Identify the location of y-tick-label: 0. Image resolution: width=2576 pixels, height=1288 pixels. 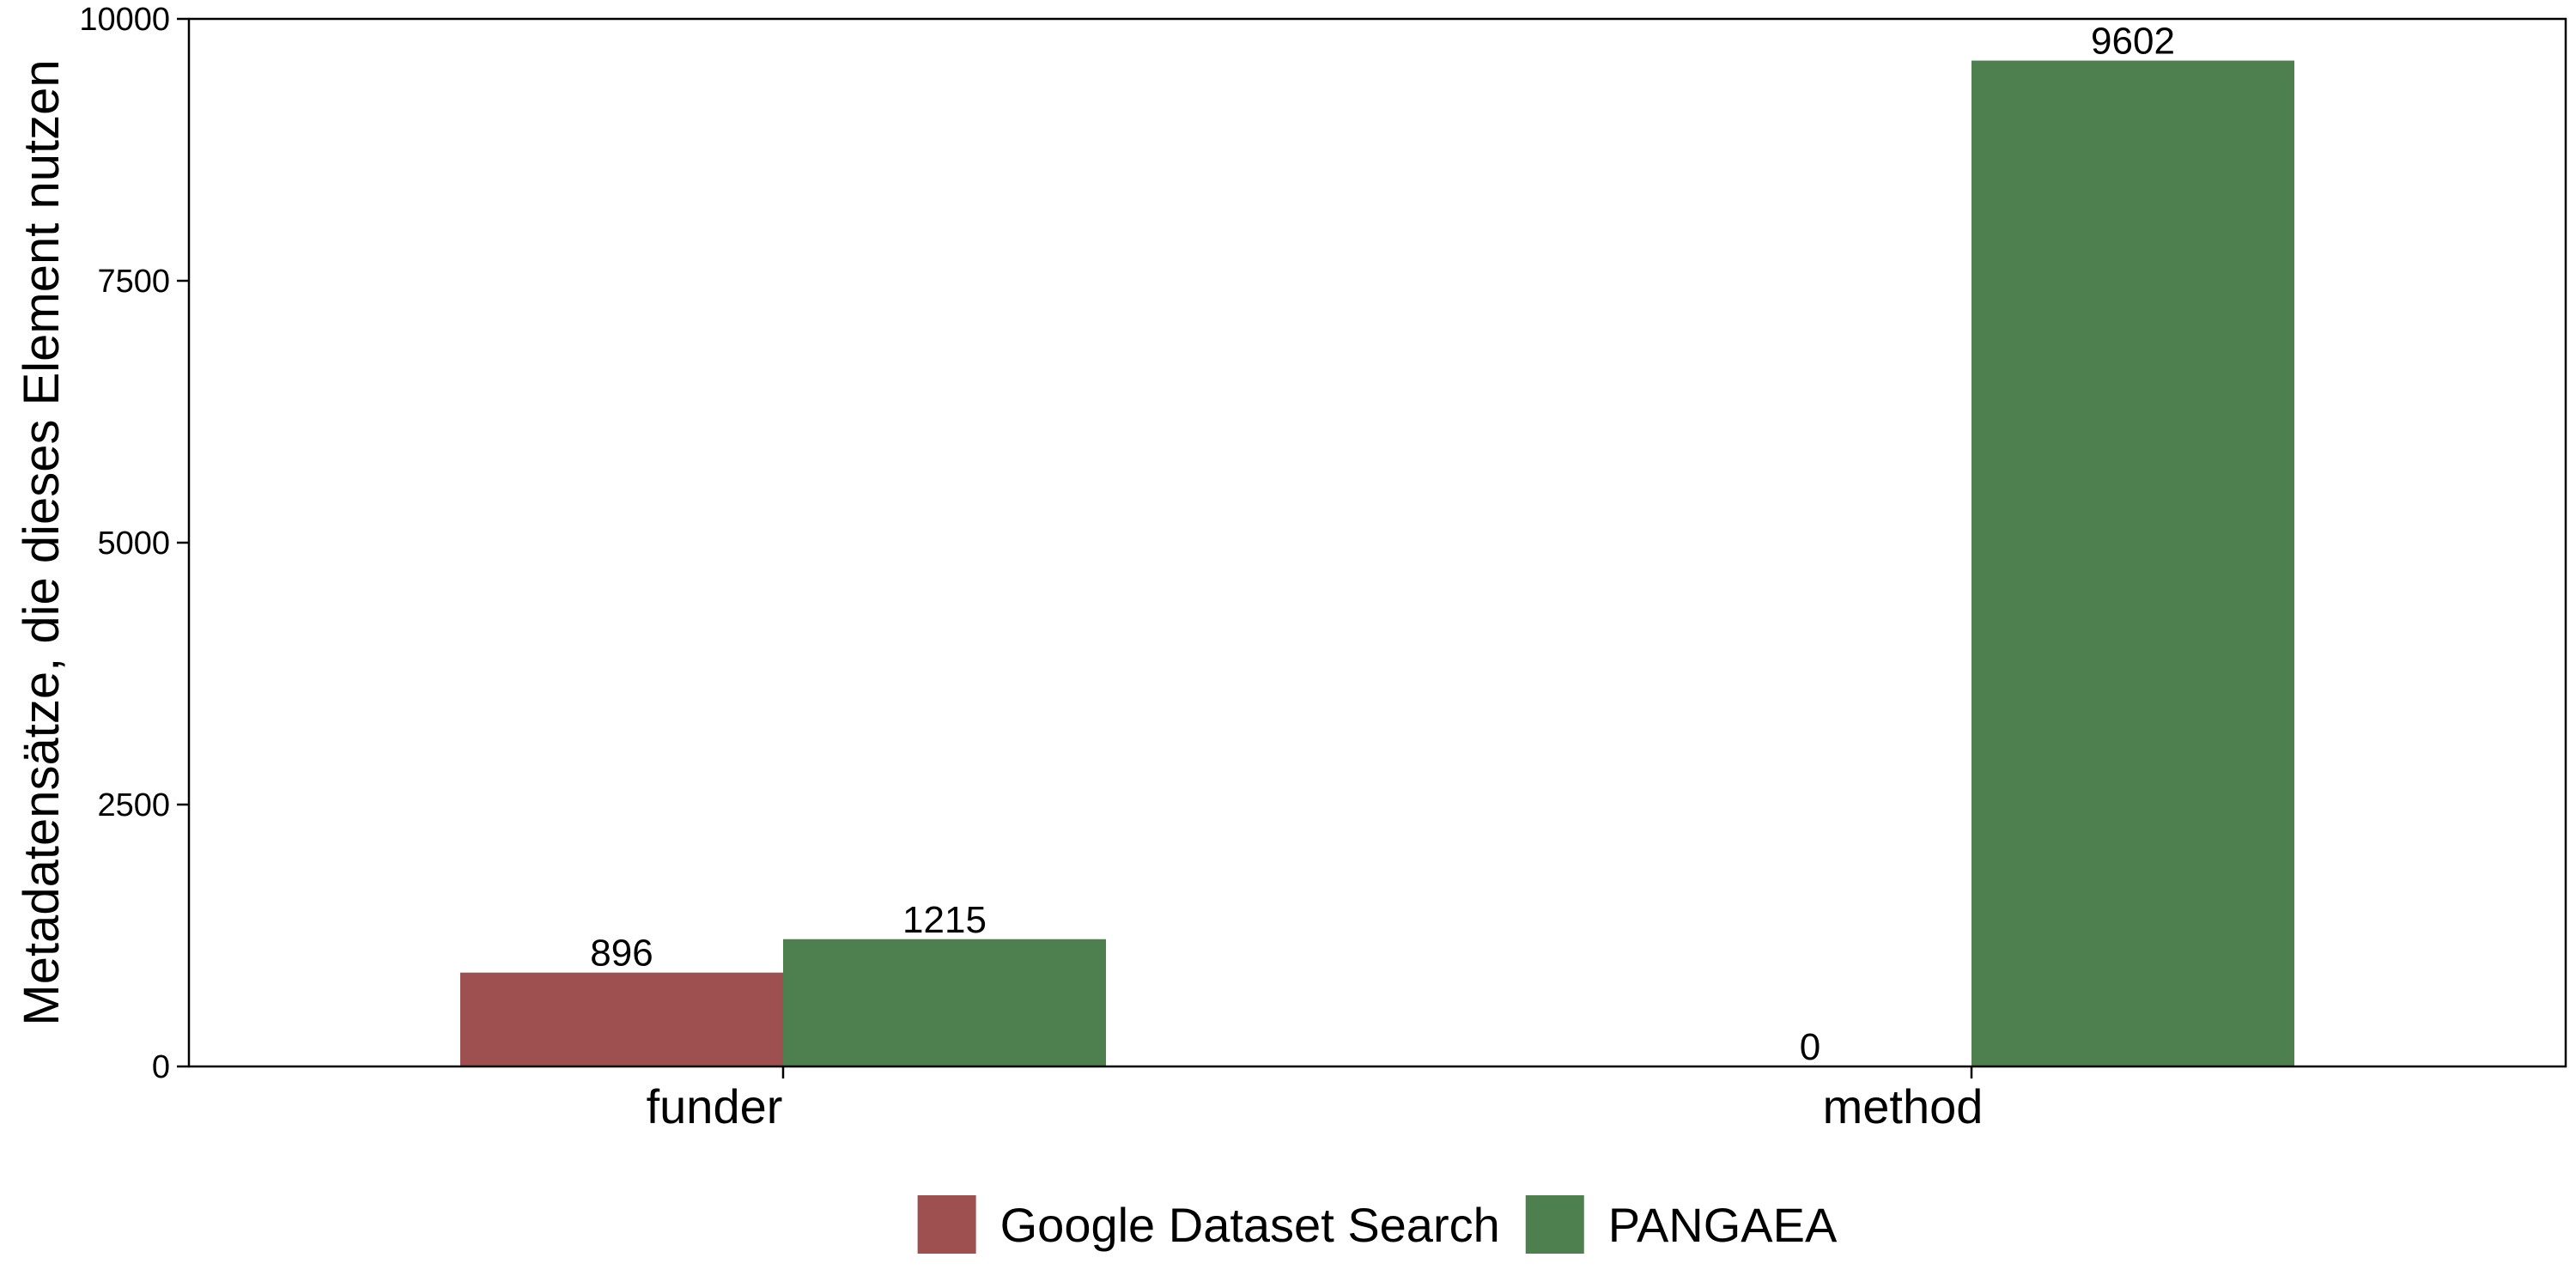
(161, 1067).